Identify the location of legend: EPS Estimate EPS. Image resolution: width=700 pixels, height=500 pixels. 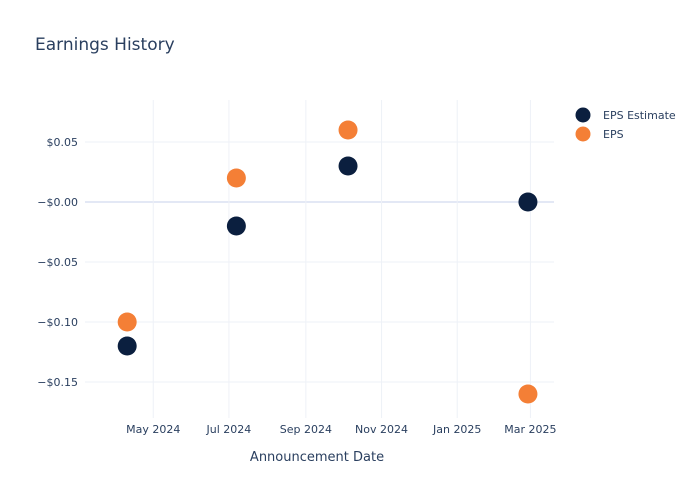
(625, 124).